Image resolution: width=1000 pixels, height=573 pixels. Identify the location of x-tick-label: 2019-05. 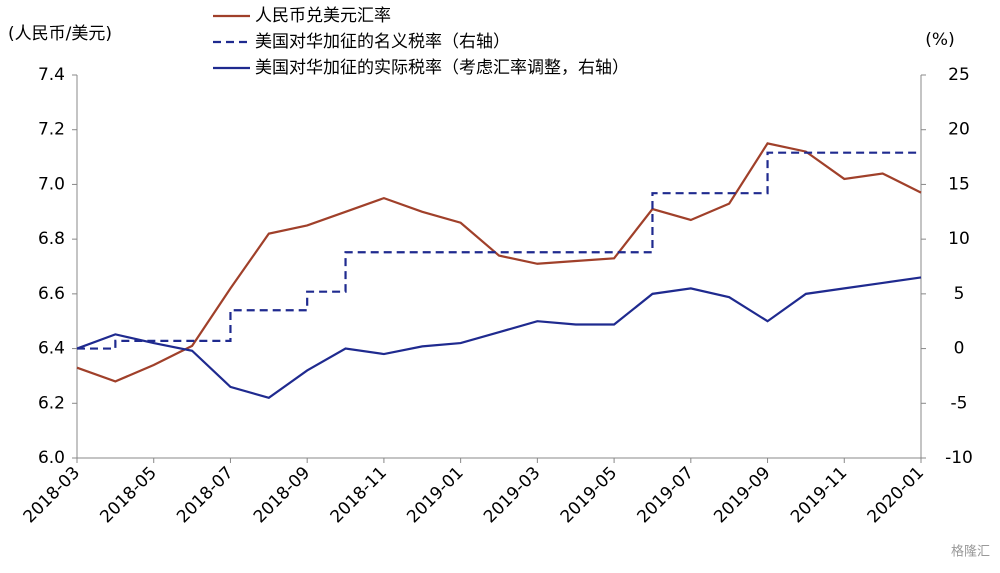
(589, 495).